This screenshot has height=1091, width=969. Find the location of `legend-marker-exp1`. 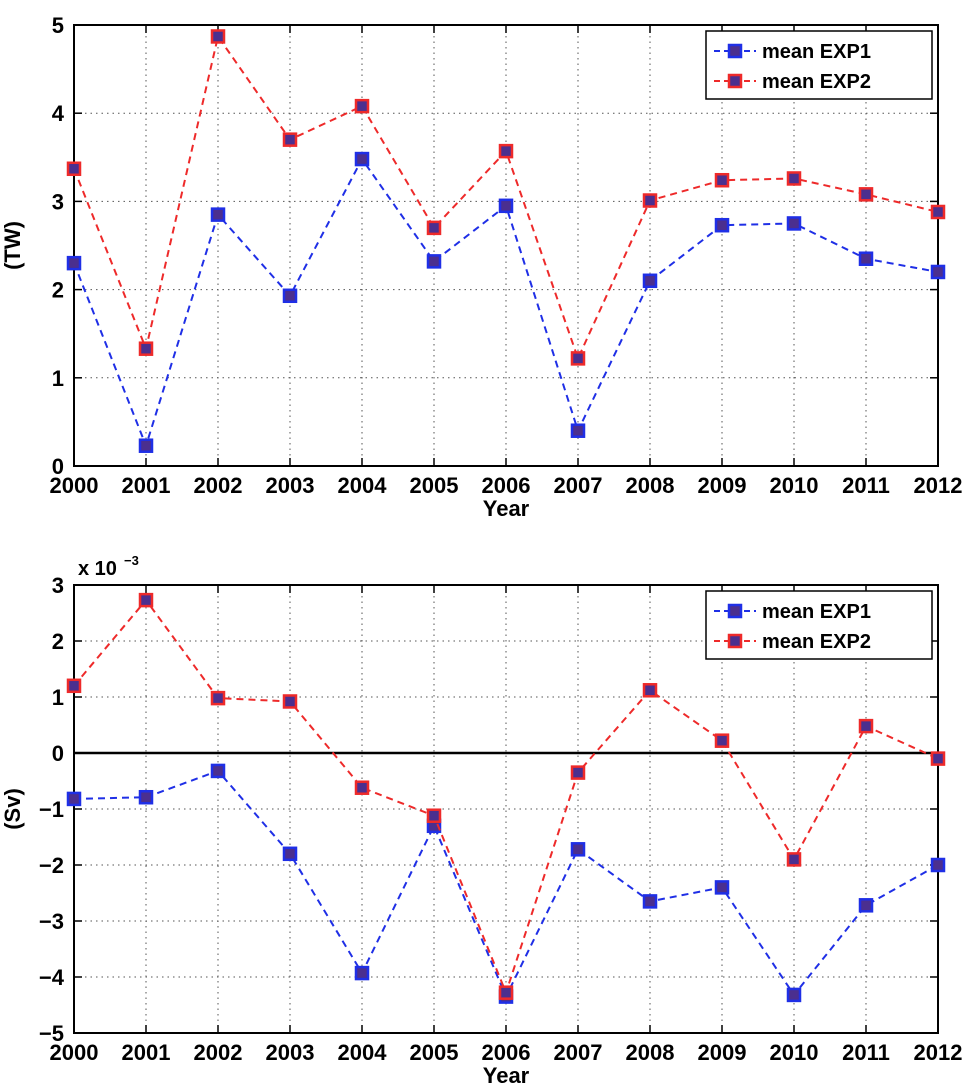

legend-marker-exp1 is located at coordinates (735, 51).